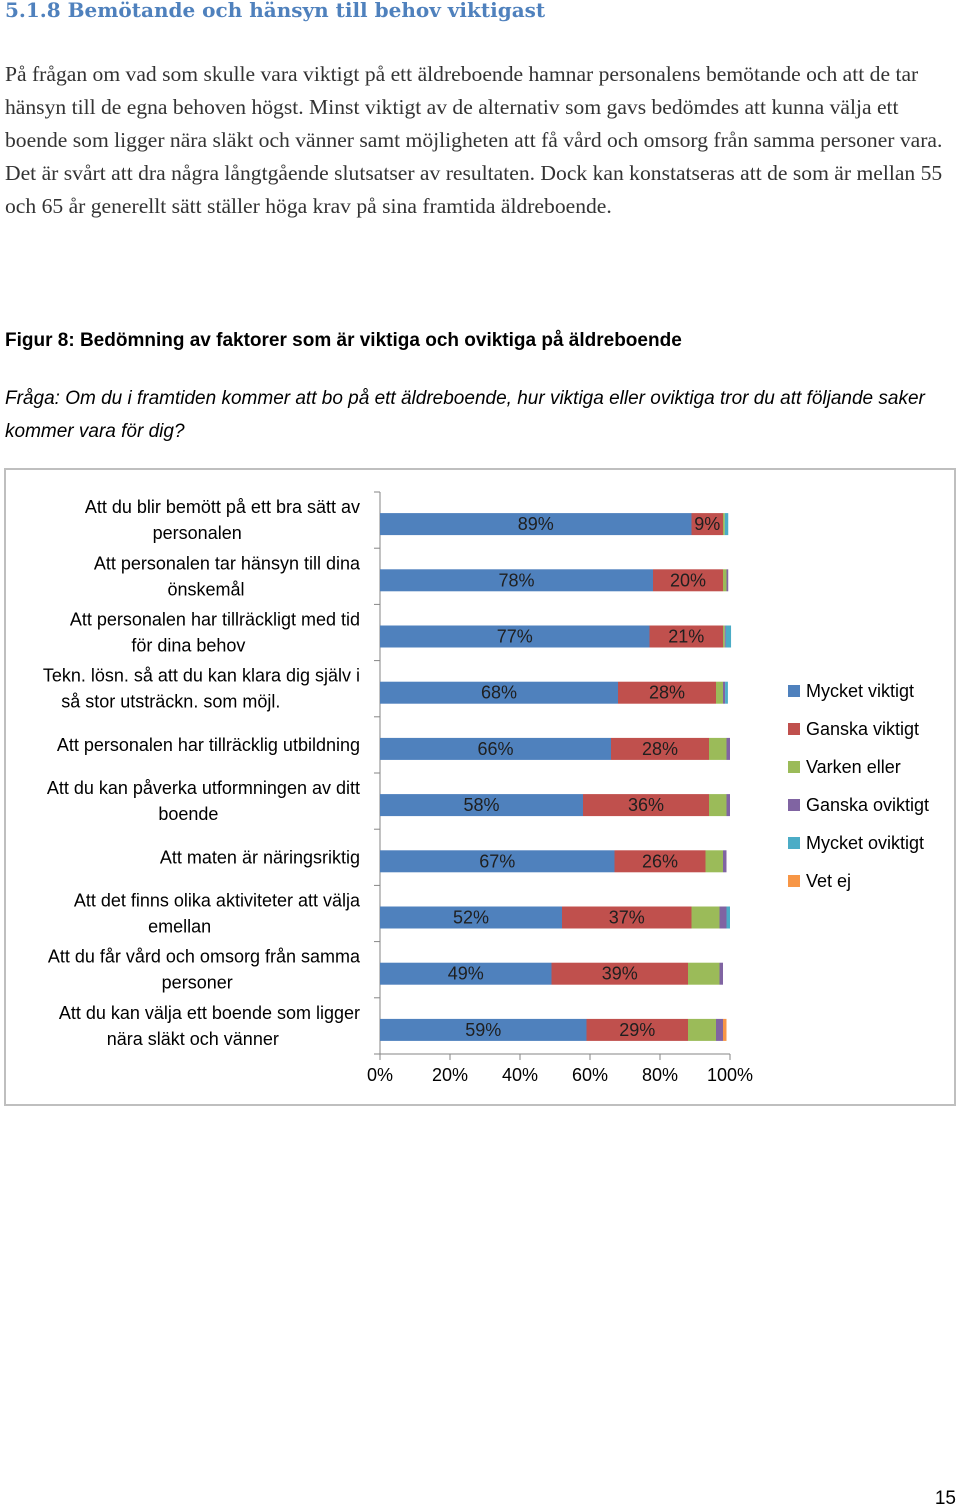  Describe the element at coordinates (193, 1039) in the screenshot. I see `category-label: nära släkt och vänner` at that location.